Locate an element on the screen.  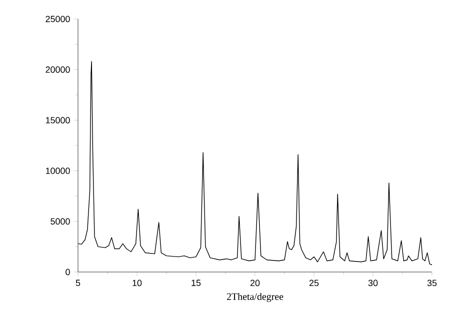
x-tick-label: 35 is located at coordinates (432, 283).